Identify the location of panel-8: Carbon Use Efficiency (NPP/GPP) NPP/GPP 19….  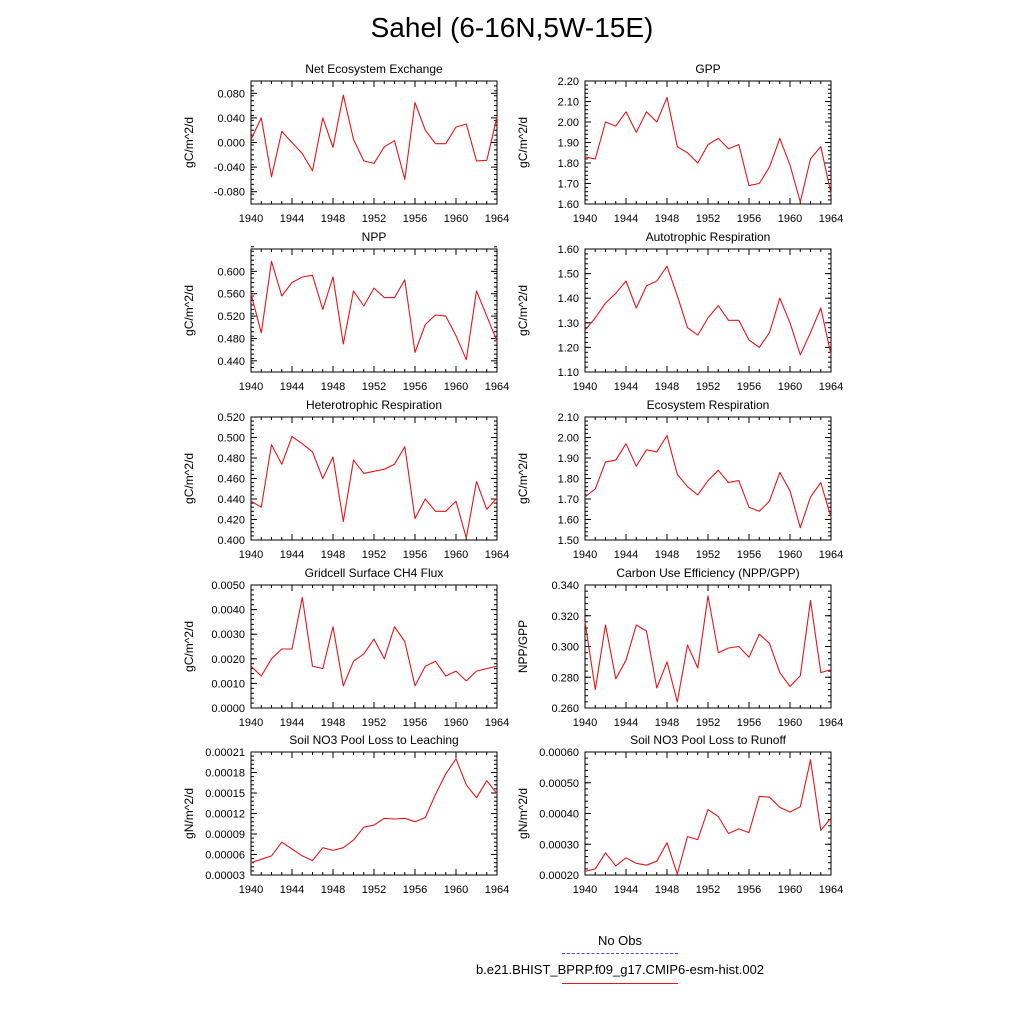
(679, 647).